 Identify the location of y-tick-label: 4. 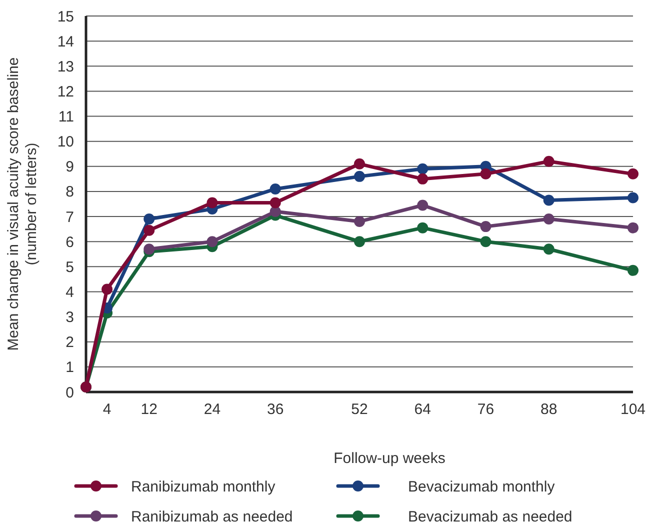
(70, 292).